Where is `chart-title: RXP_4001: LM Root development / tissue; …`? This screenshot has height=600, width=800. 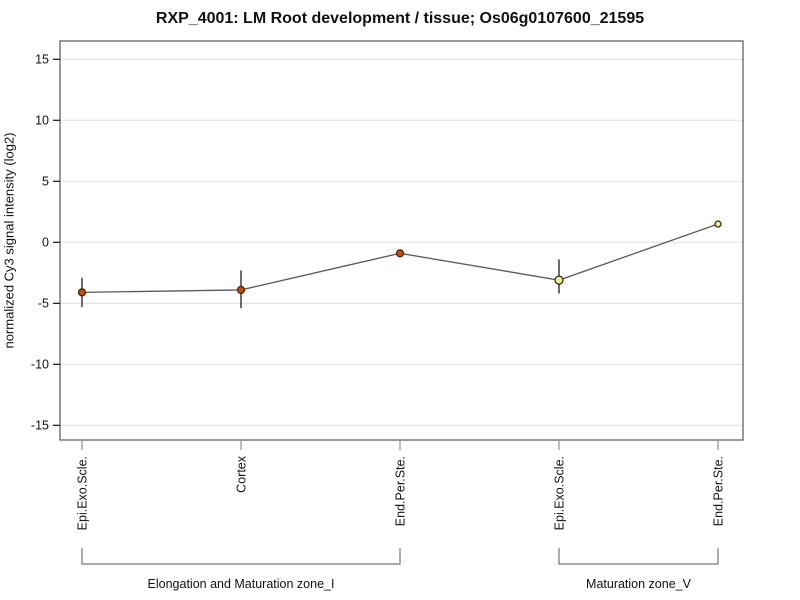 chart-title: RXP_4001: LM Root development / tissue; … is located at coordinates (400, 18).